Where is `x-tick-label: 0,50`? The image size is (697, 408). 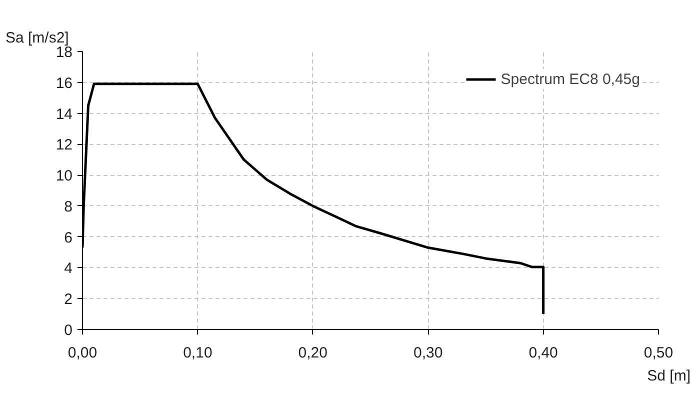 x-tick-label: 0,50 is located at coordinates (659, 353).